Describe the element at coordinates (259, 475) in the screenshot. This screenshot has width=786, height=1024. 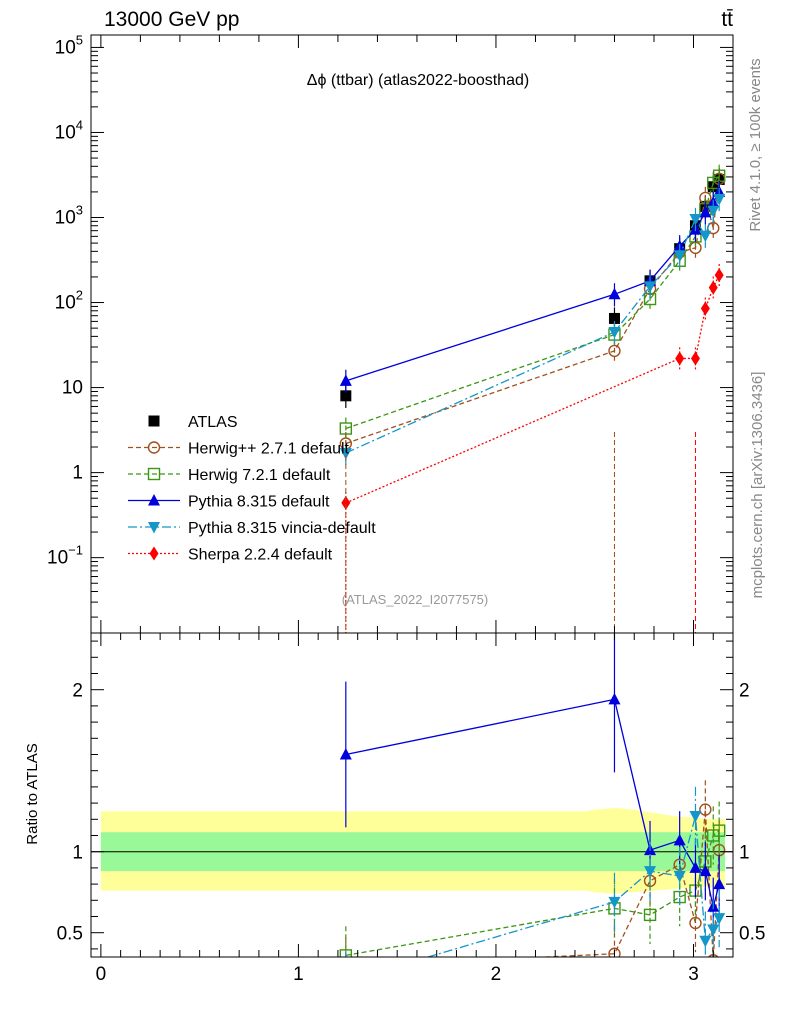
I see `legend-label: Herwig 7.2.1 default` at that location.